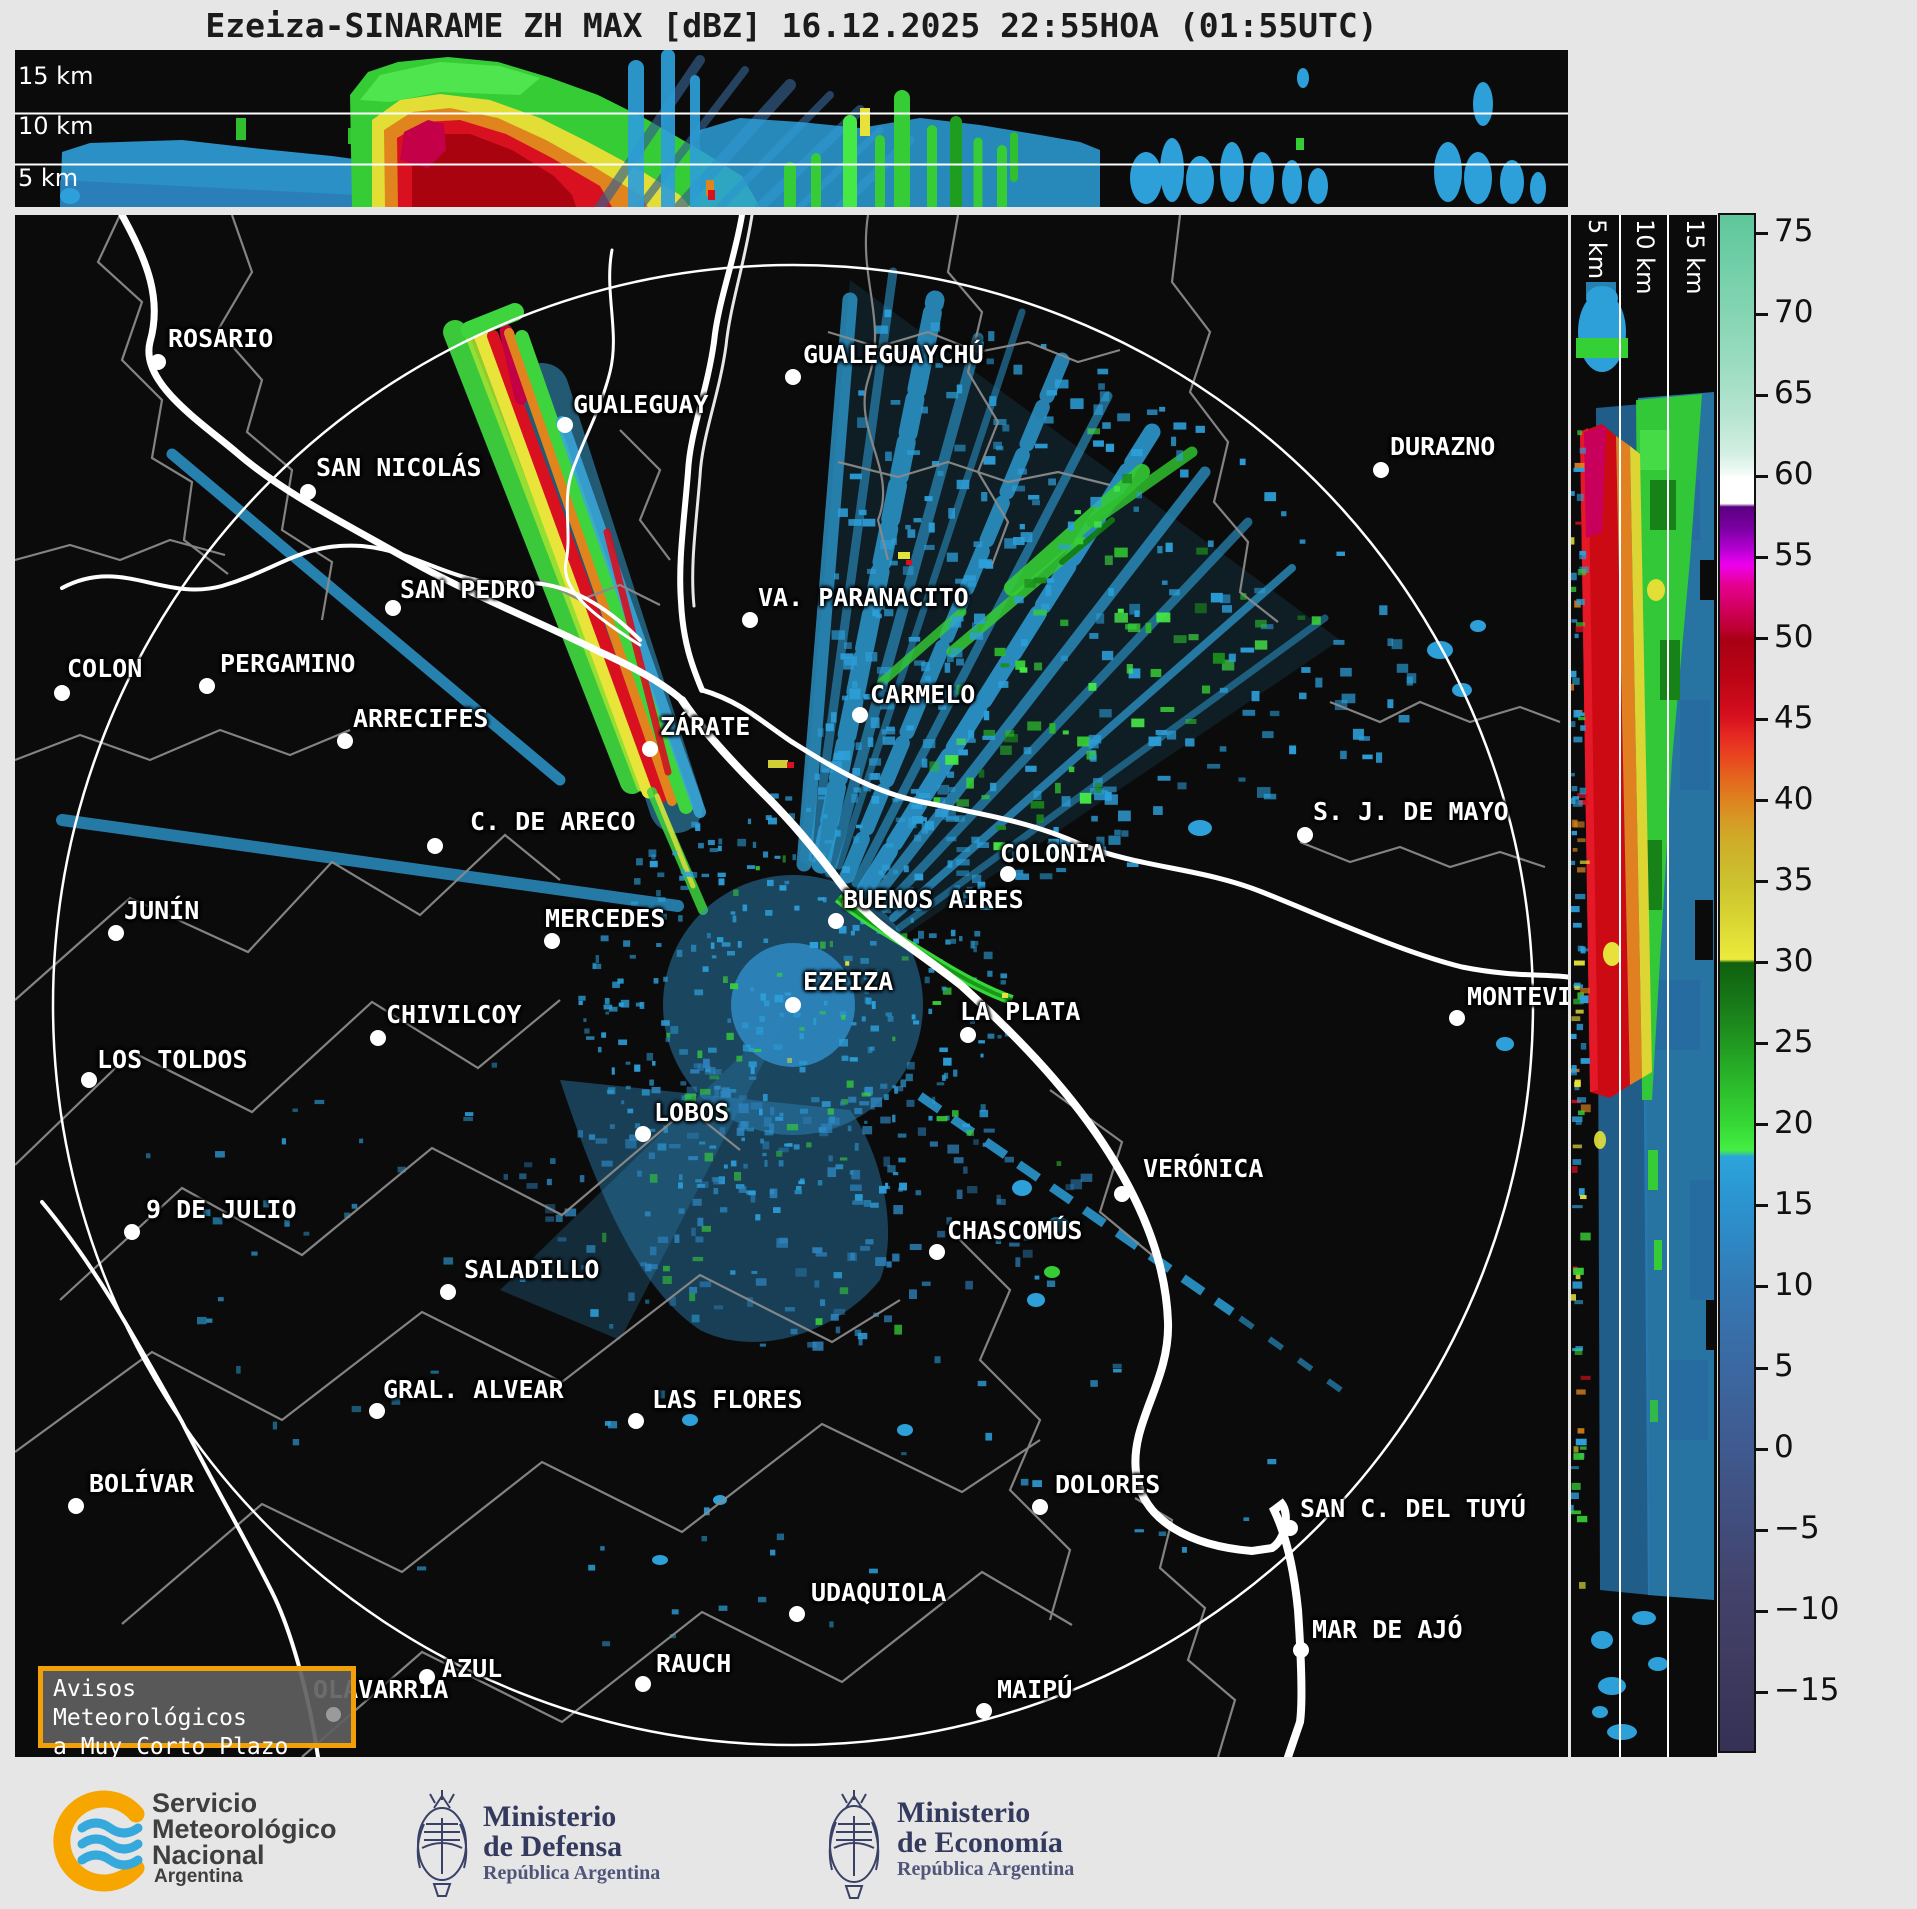 This screenshot has height=1909, width=1917. I want to click on city-label: COLONIA, so click(1053, 853).